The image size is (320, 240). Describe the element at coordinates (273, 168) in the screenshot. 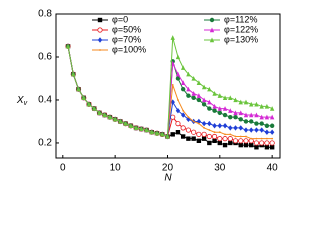

I see `x-tick-label: 40` at that location.